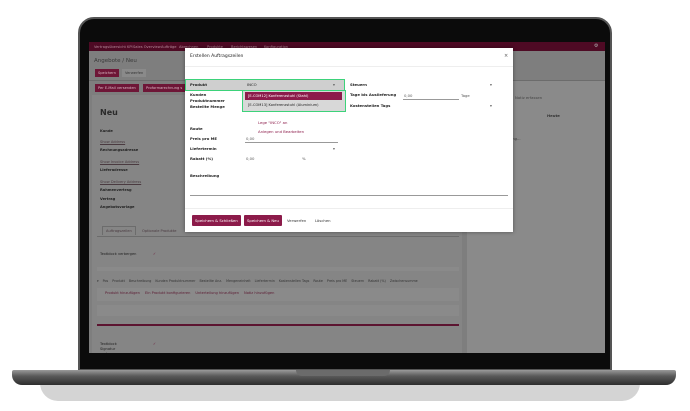 The image size is (690, 411). What do you see at coordinates (358, 84) in the screenshot?
I see `label-steuern: Steuern` at bounding box center [358, 84].